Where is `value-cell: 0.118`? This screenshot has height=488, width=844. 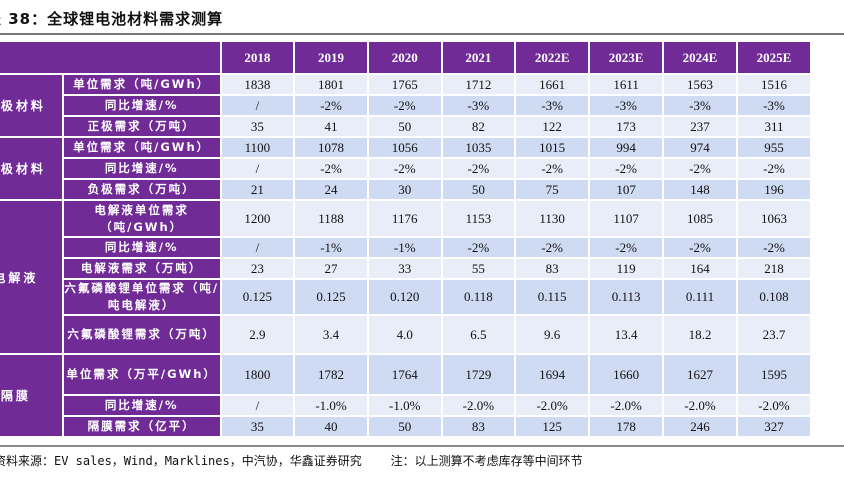 value-cell: 0.118 is located at coordinates (478, 297).